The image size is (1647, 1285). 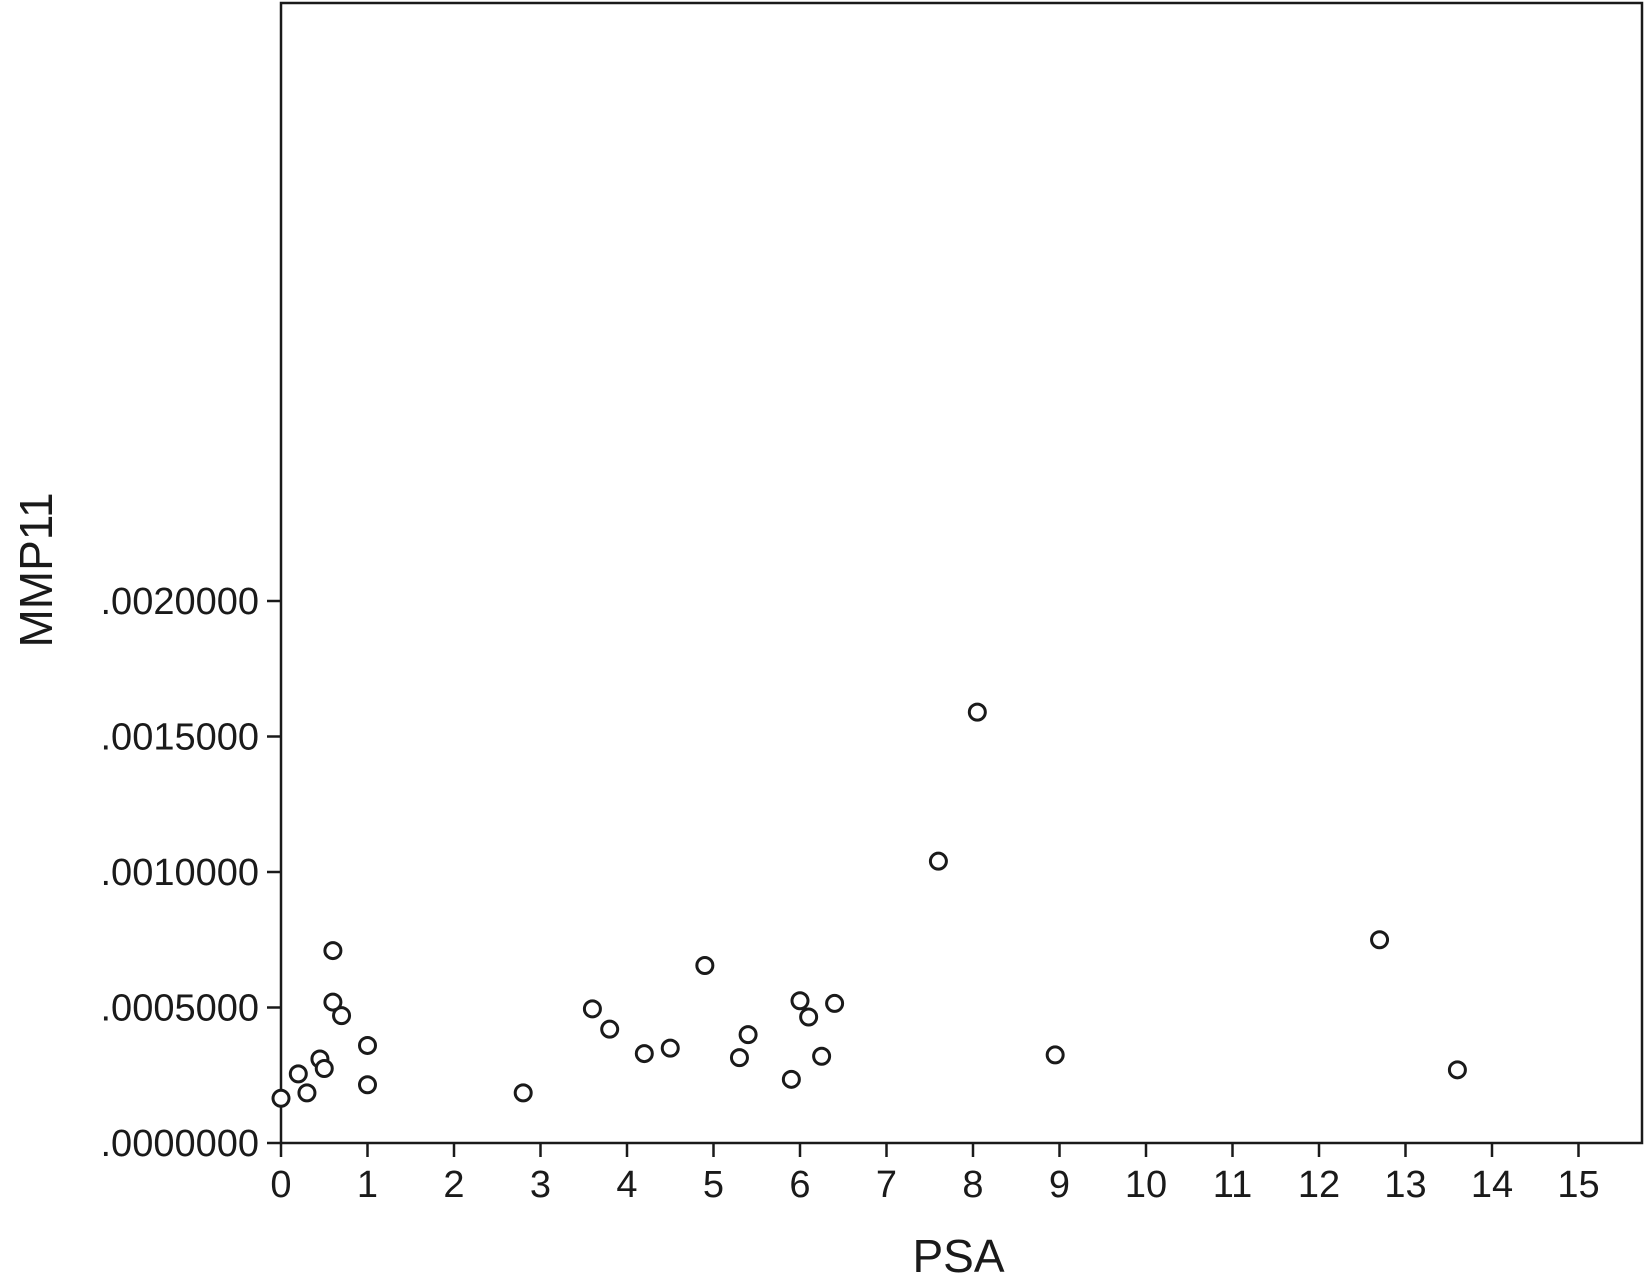 I want to click on x-tick-label: 5, so click(x=713, y=1185).